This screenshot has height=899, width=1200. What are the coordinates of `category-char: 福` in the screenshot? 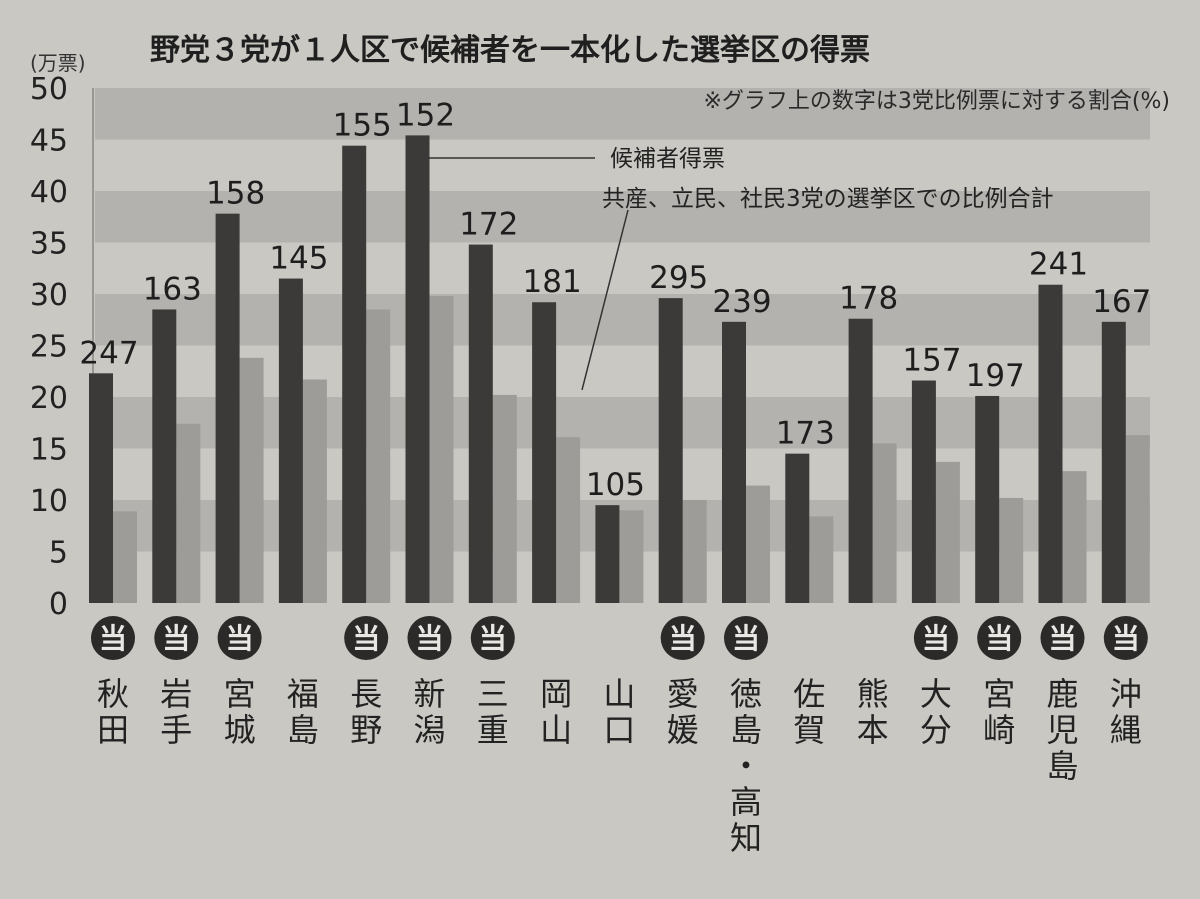 It's located at (303, 694).